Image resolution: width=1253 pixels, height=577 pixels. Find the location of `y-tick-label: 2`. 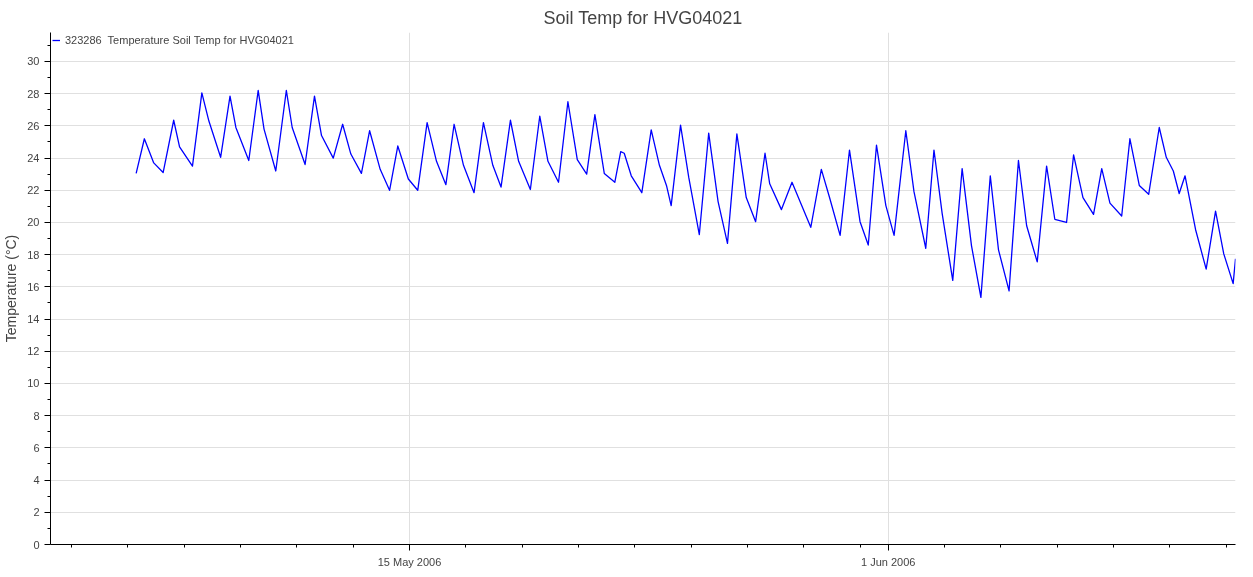

y-tick-label: 2 is located at coordinates (36, 512).